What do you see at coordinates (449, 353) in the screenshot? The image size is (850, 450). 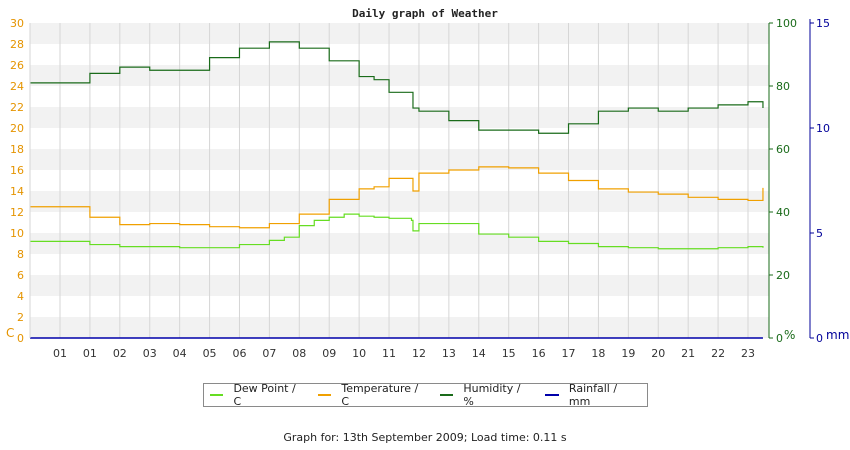 I see `x-tick-label: 13` at bounding box center [449, 353].